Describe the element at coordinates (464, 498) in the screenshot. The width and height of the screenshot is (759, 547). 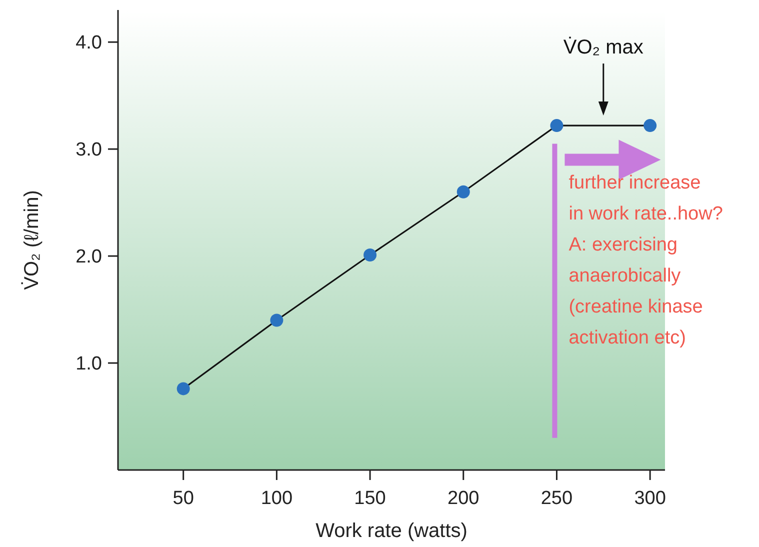
I see `x-tick-label: 200` at that location.